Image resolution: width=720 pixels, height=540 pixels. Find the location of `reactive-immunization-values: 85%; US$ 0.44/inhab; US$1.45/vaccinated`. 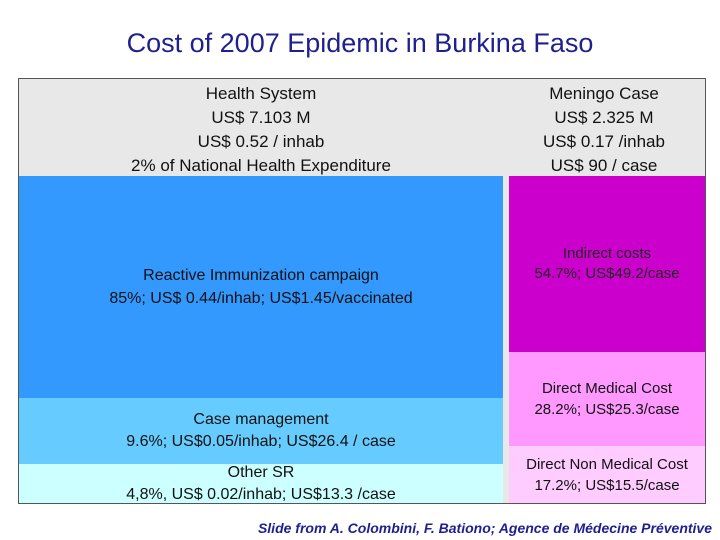

reactive-immunization-values: 85%; US$ 0.44/inhab; US$1.45/vaccinated is located at coordinates (261, 298).